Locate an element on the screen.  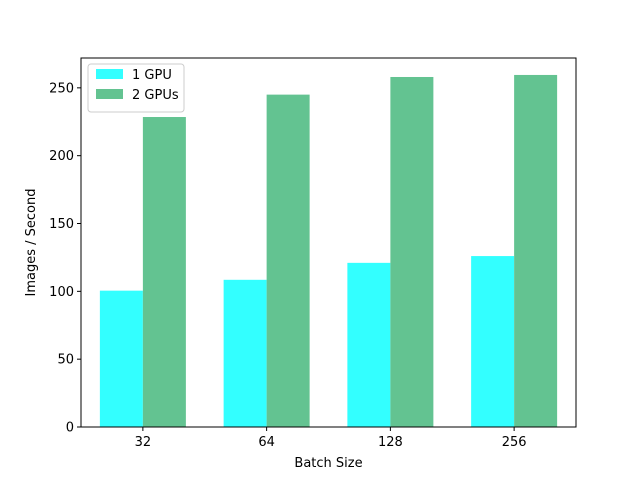
x-tick-label: 32 is located at coordinates (143, 442).